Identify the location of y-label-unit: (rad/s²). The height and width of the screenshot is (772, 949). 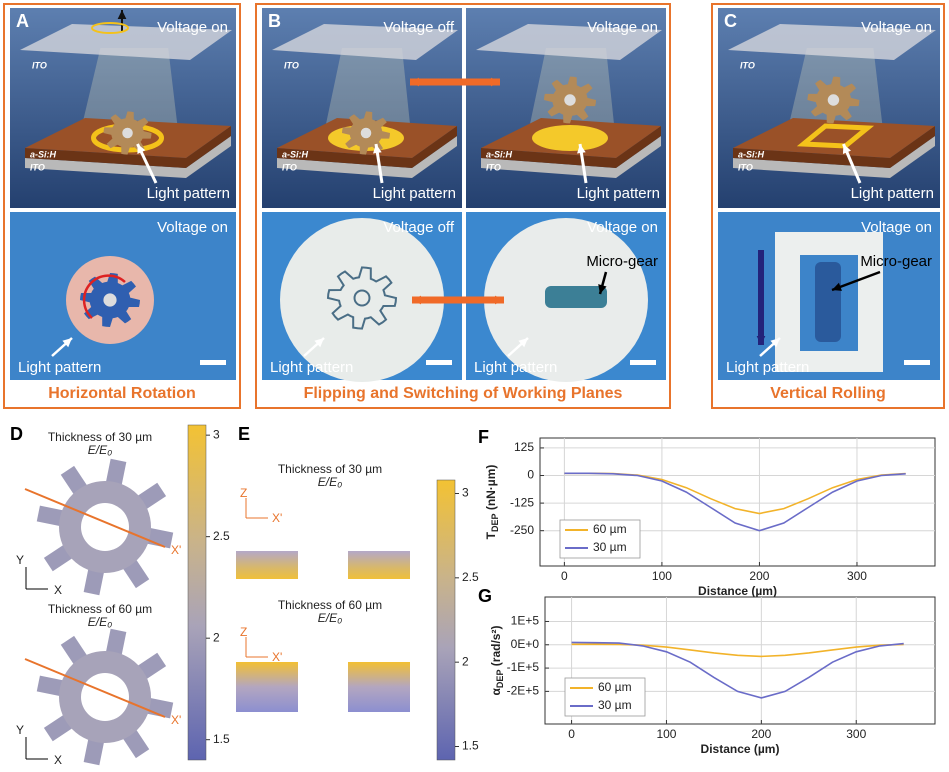
(496, 648).